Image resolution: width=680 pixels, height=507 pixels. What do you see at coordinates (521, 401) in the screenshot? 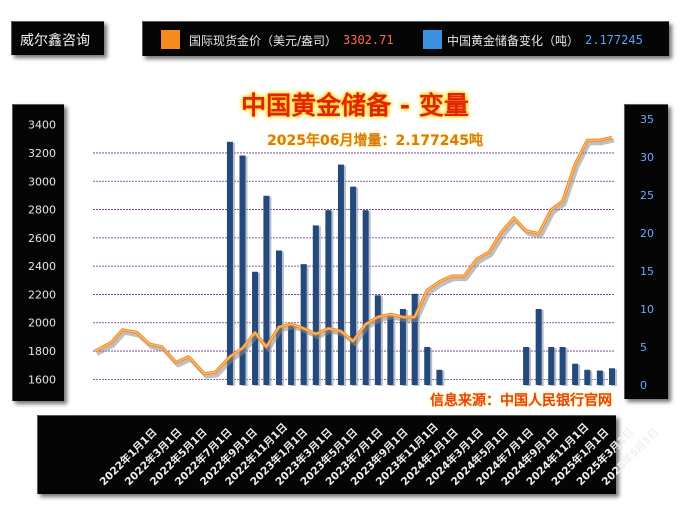
I see `source-annotation: 信息来源：中国人民银行官网` at bounding box center [521, 401].